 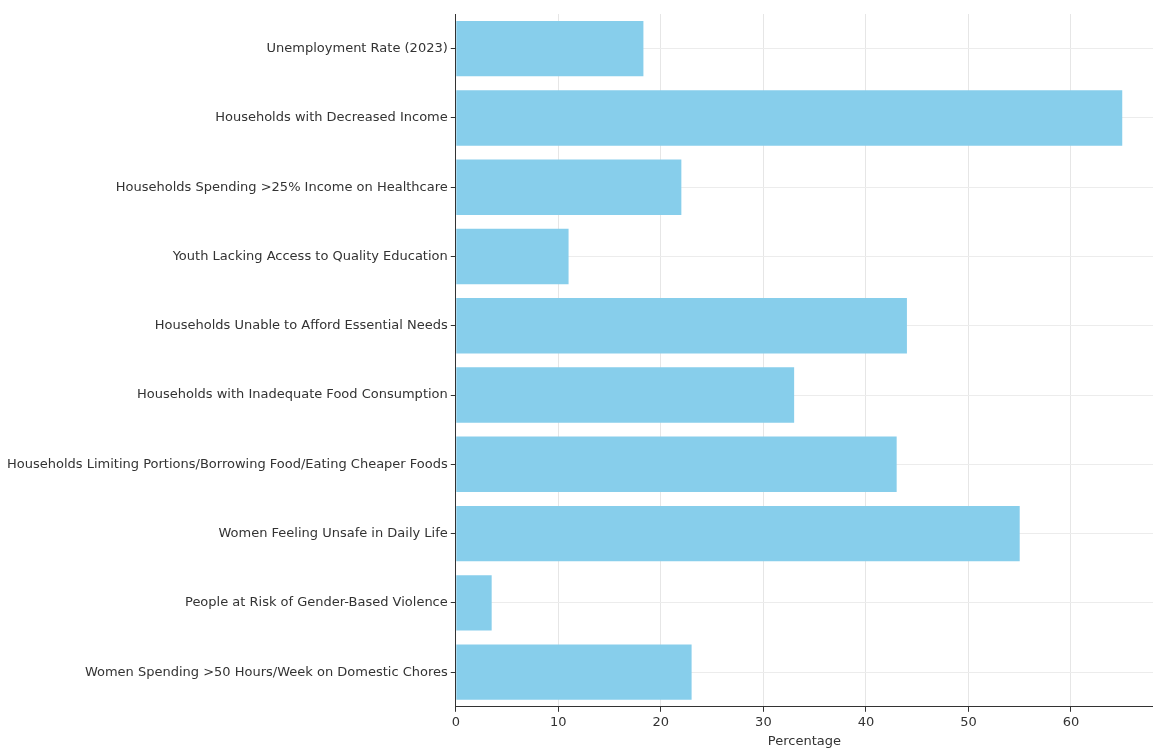 I want to click on y-tick-label: Women Spending >50 Hours/Week on Domestic Chores, so click(x=266, y=671).